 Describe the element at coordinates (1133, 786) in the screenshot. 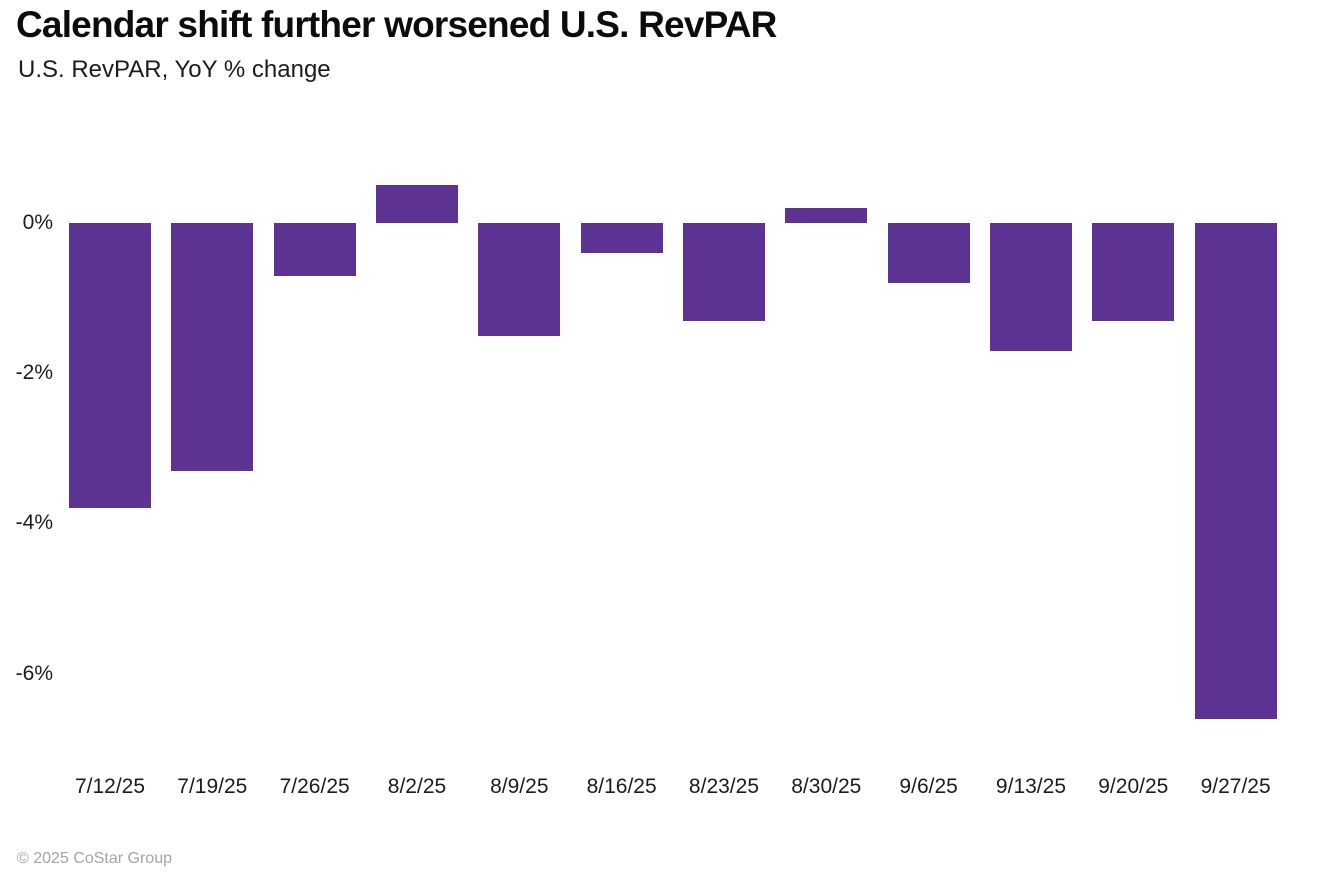

I see `x-axis-tick-label: 9/20/25` at that location.